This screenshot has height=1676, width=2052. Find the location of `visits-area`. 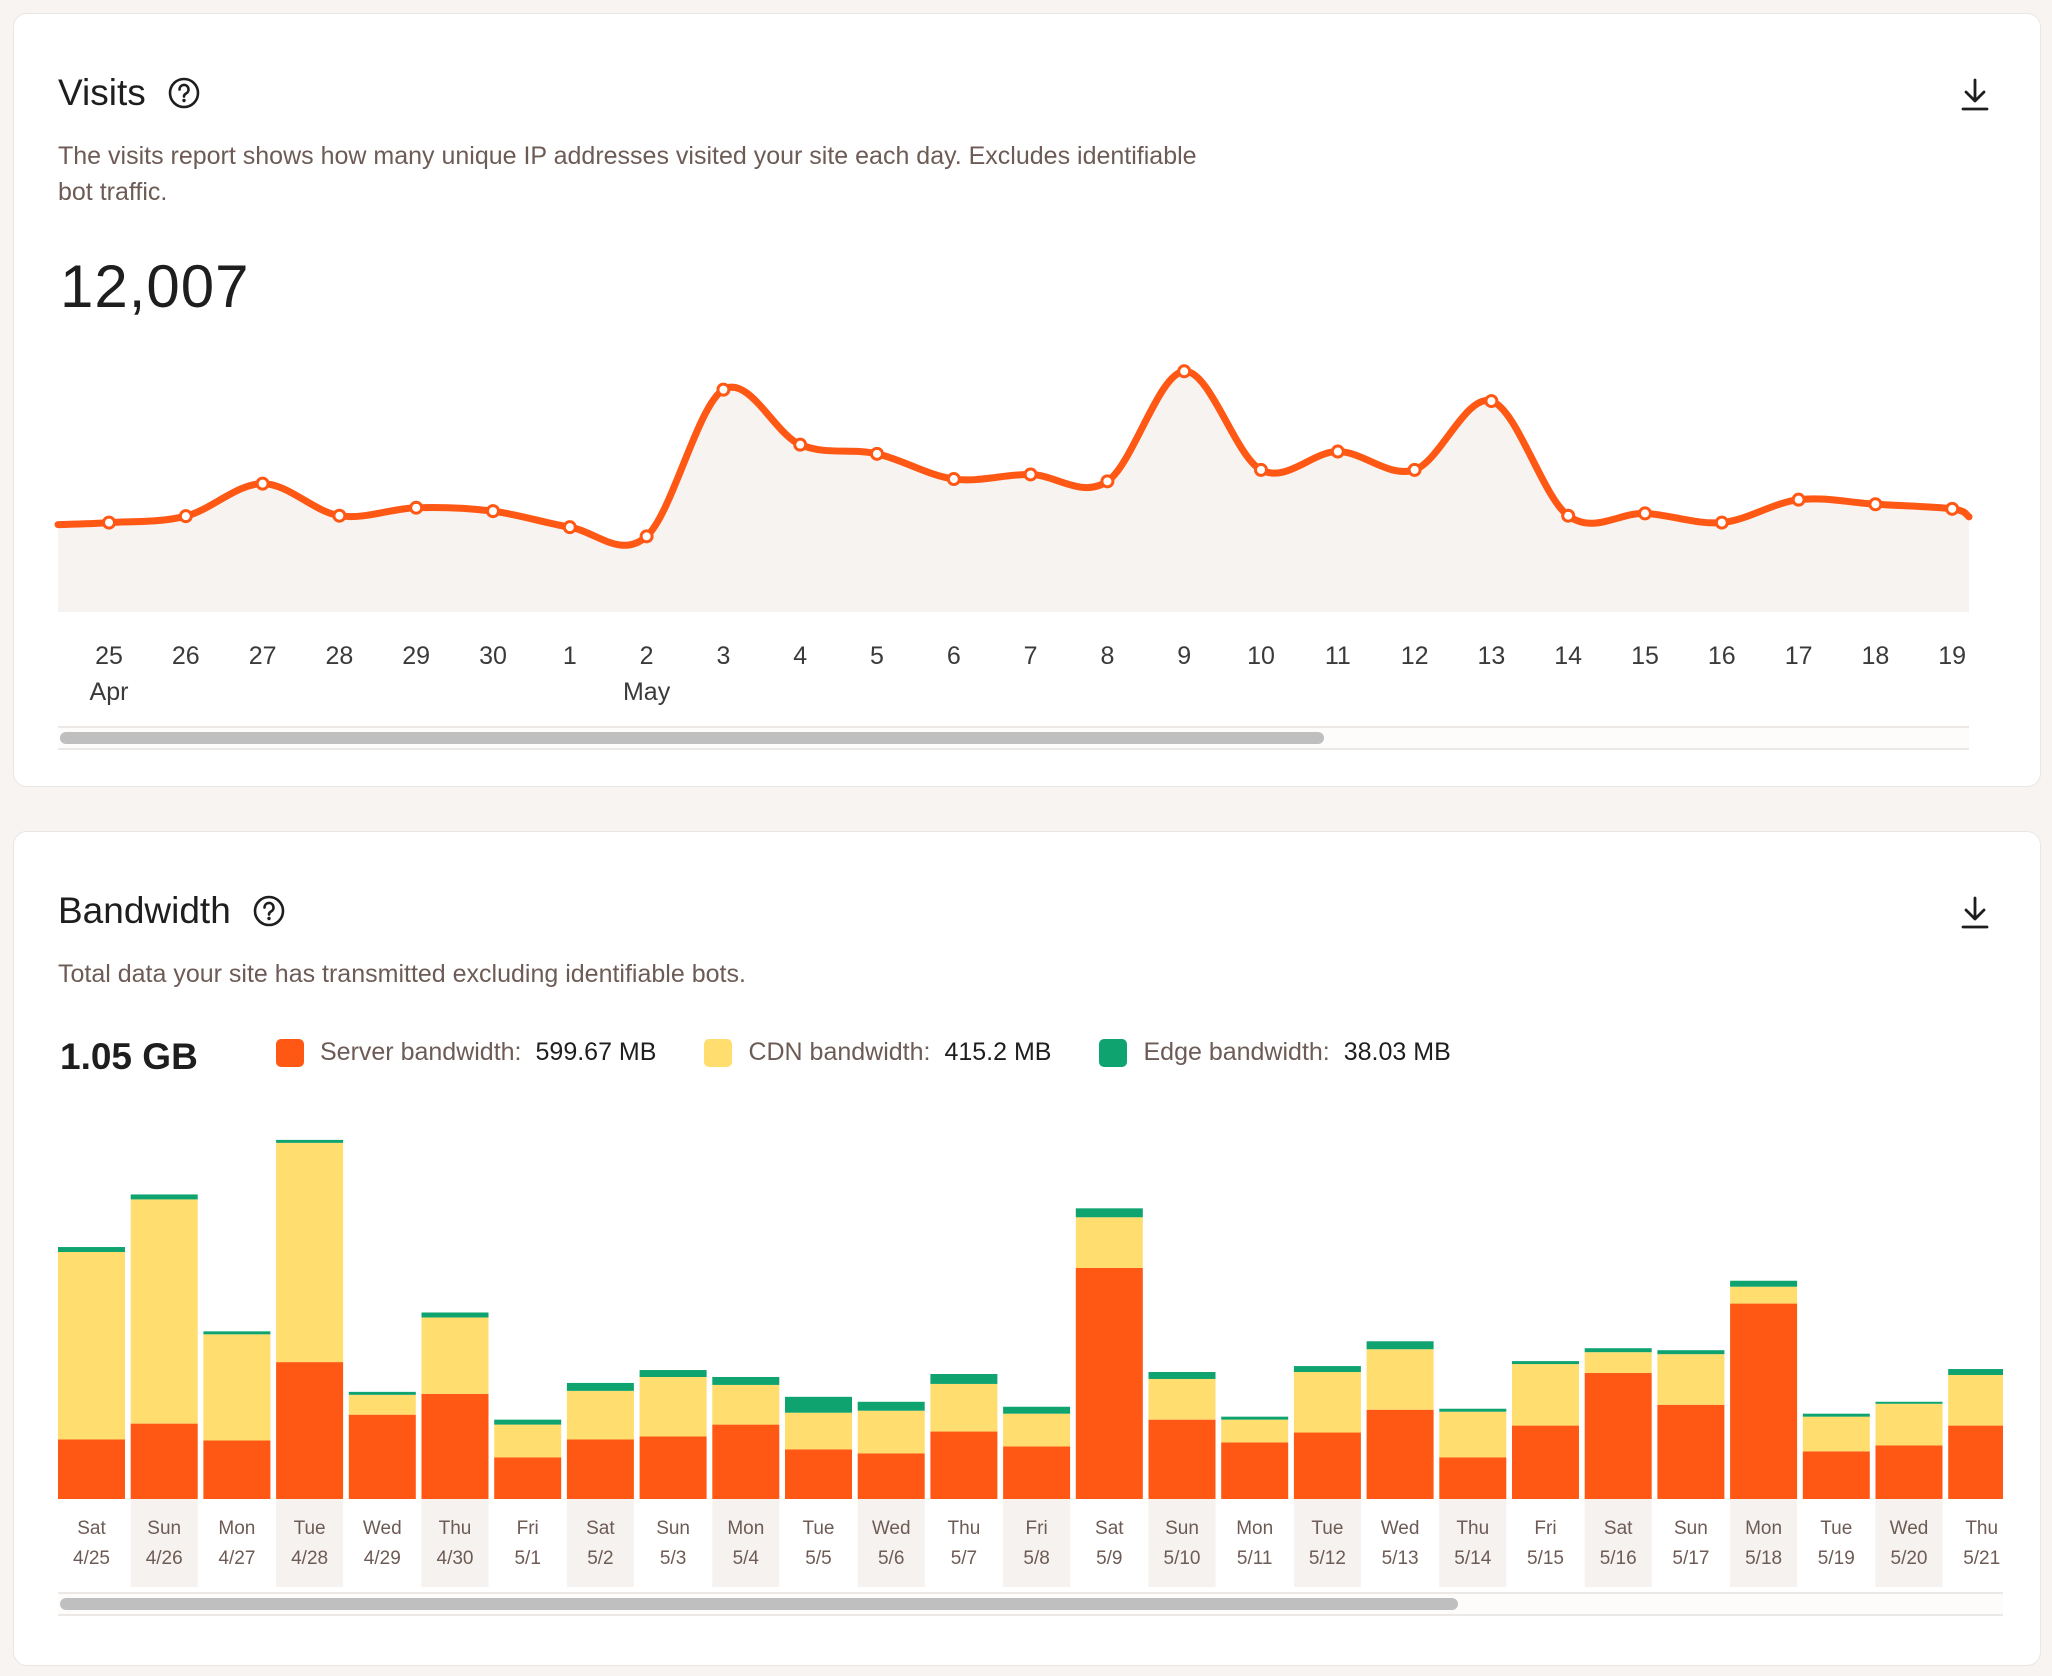

visits-area is located at coordinates (1013, 491).